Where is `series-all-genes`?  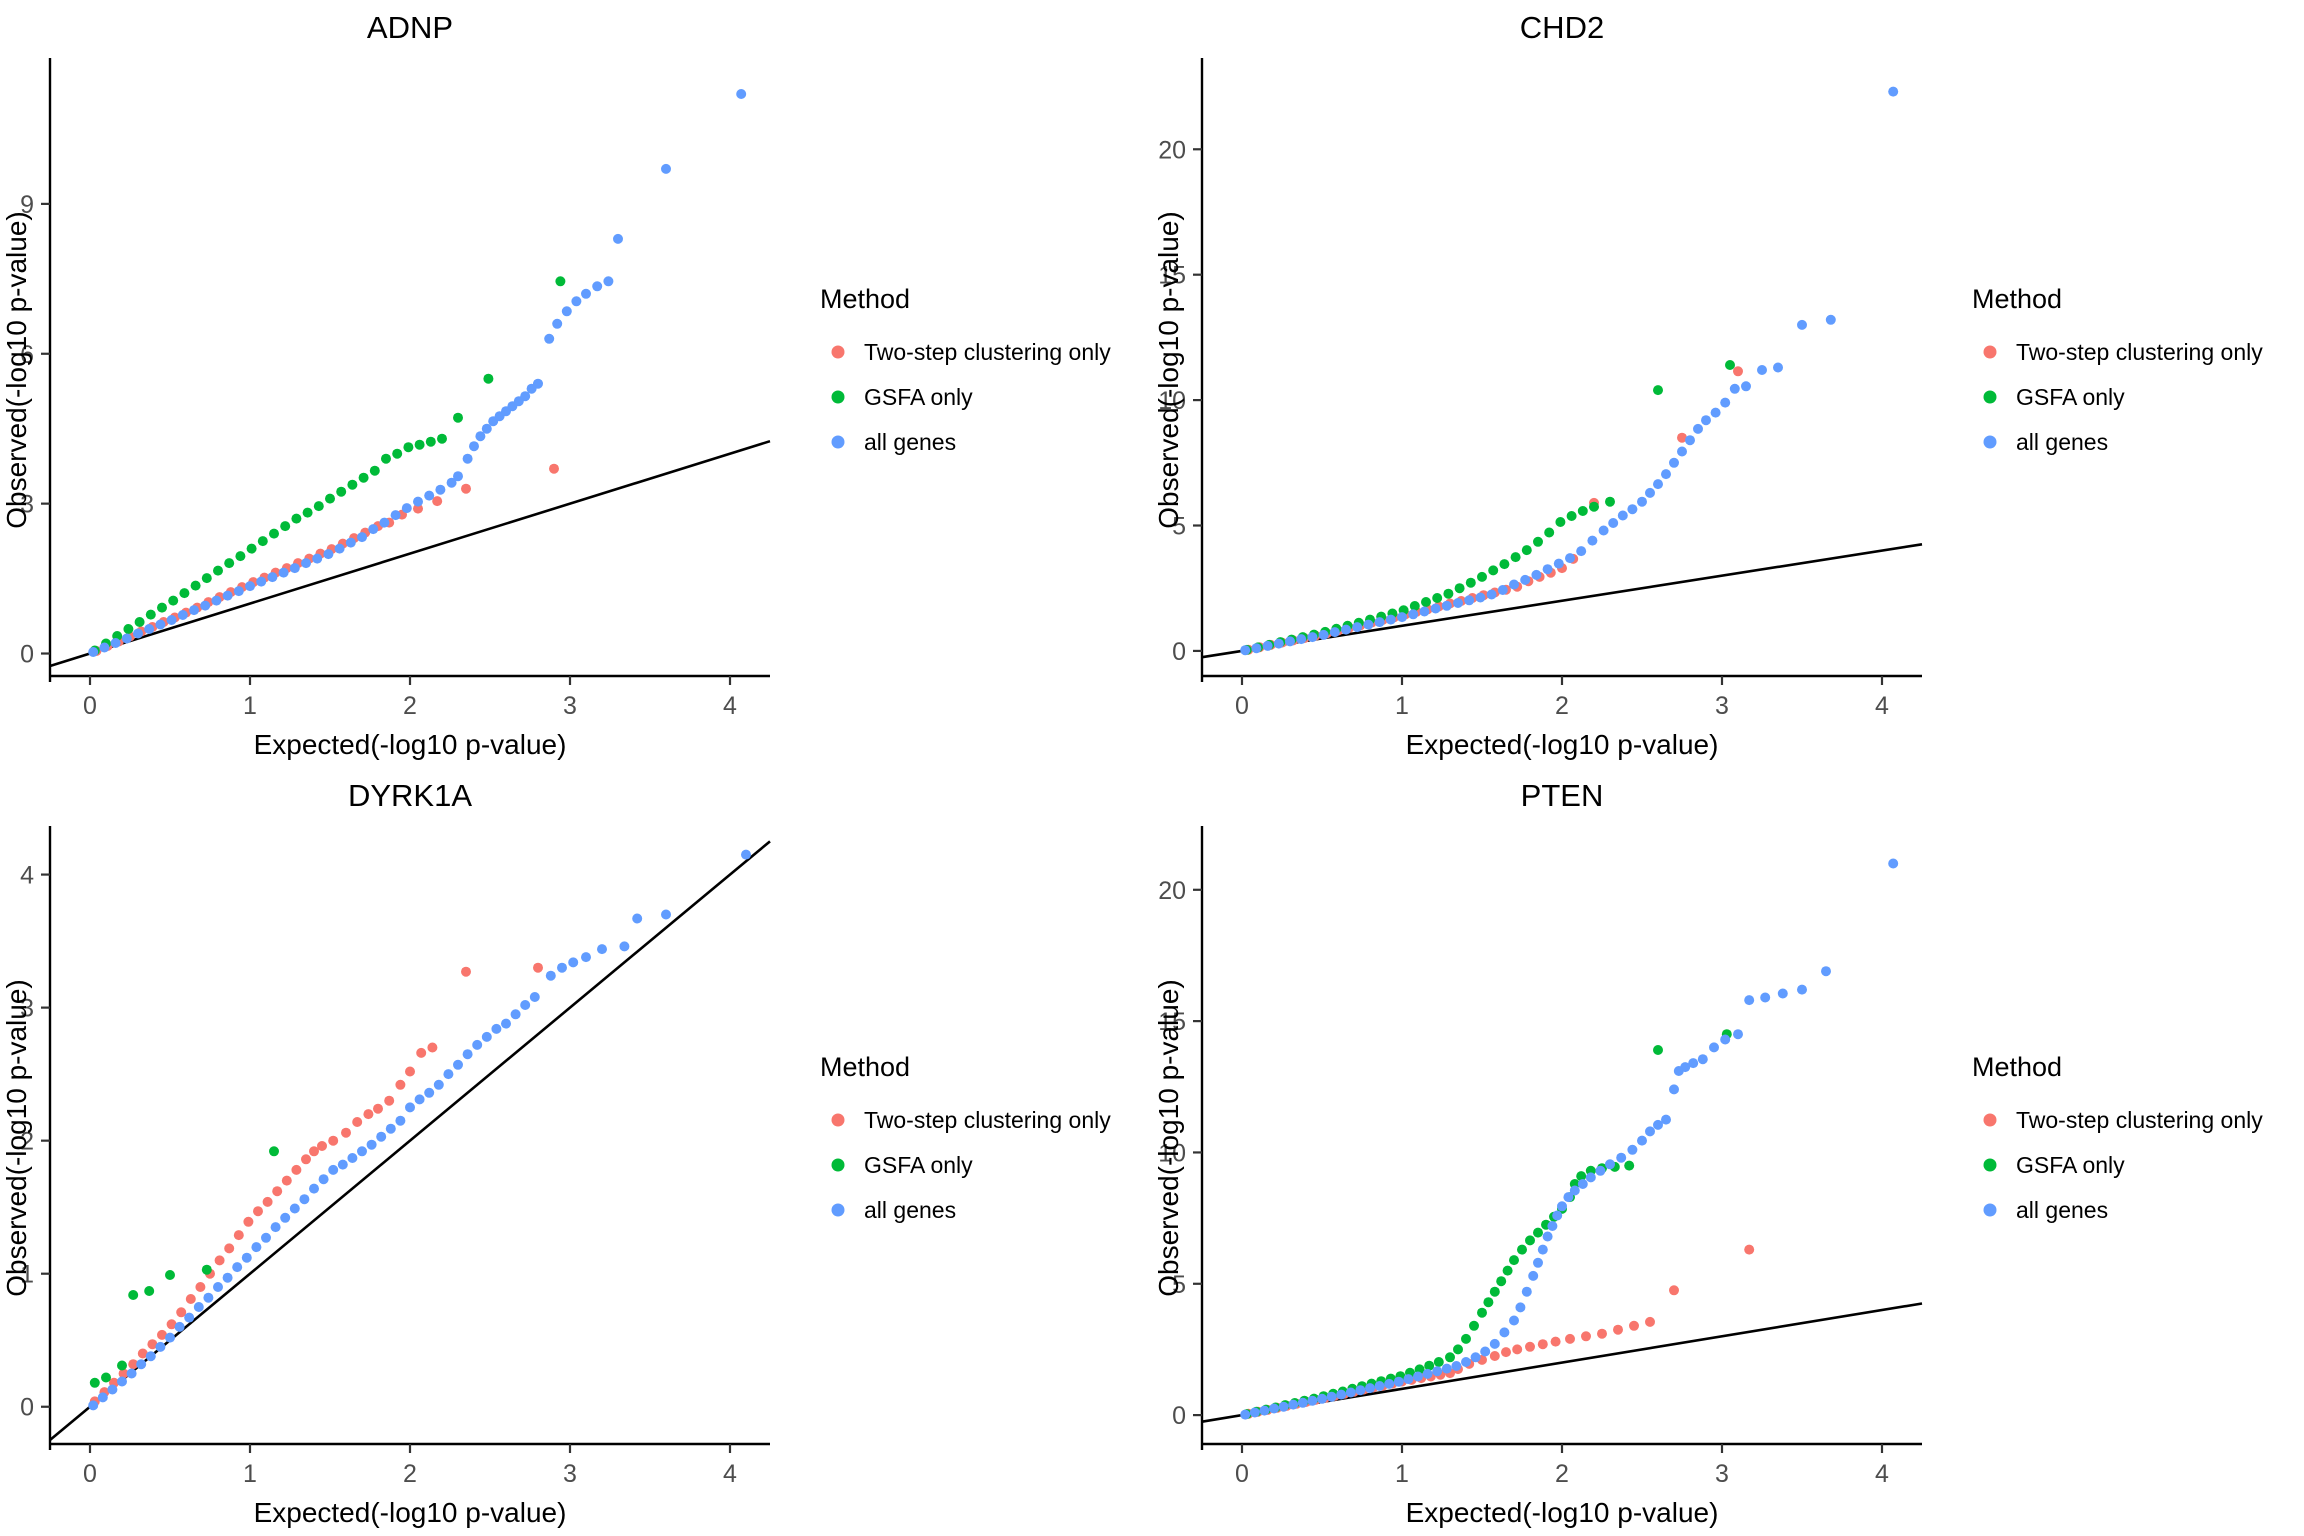
series-all-genes is located at coordinates (419, 1130).